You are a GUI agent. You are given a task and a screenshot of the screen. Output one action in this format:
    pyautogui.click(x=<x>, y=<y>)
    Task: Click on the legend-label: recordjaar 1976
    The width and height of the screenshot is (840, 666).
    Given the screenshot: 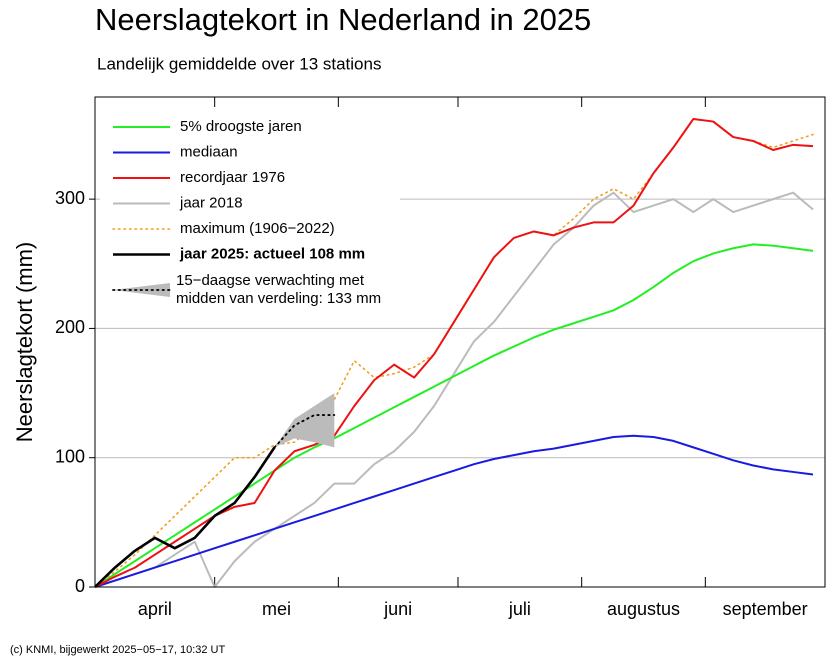 What is the action you would take?
    pyautogui.click(x=232, y=177)
    